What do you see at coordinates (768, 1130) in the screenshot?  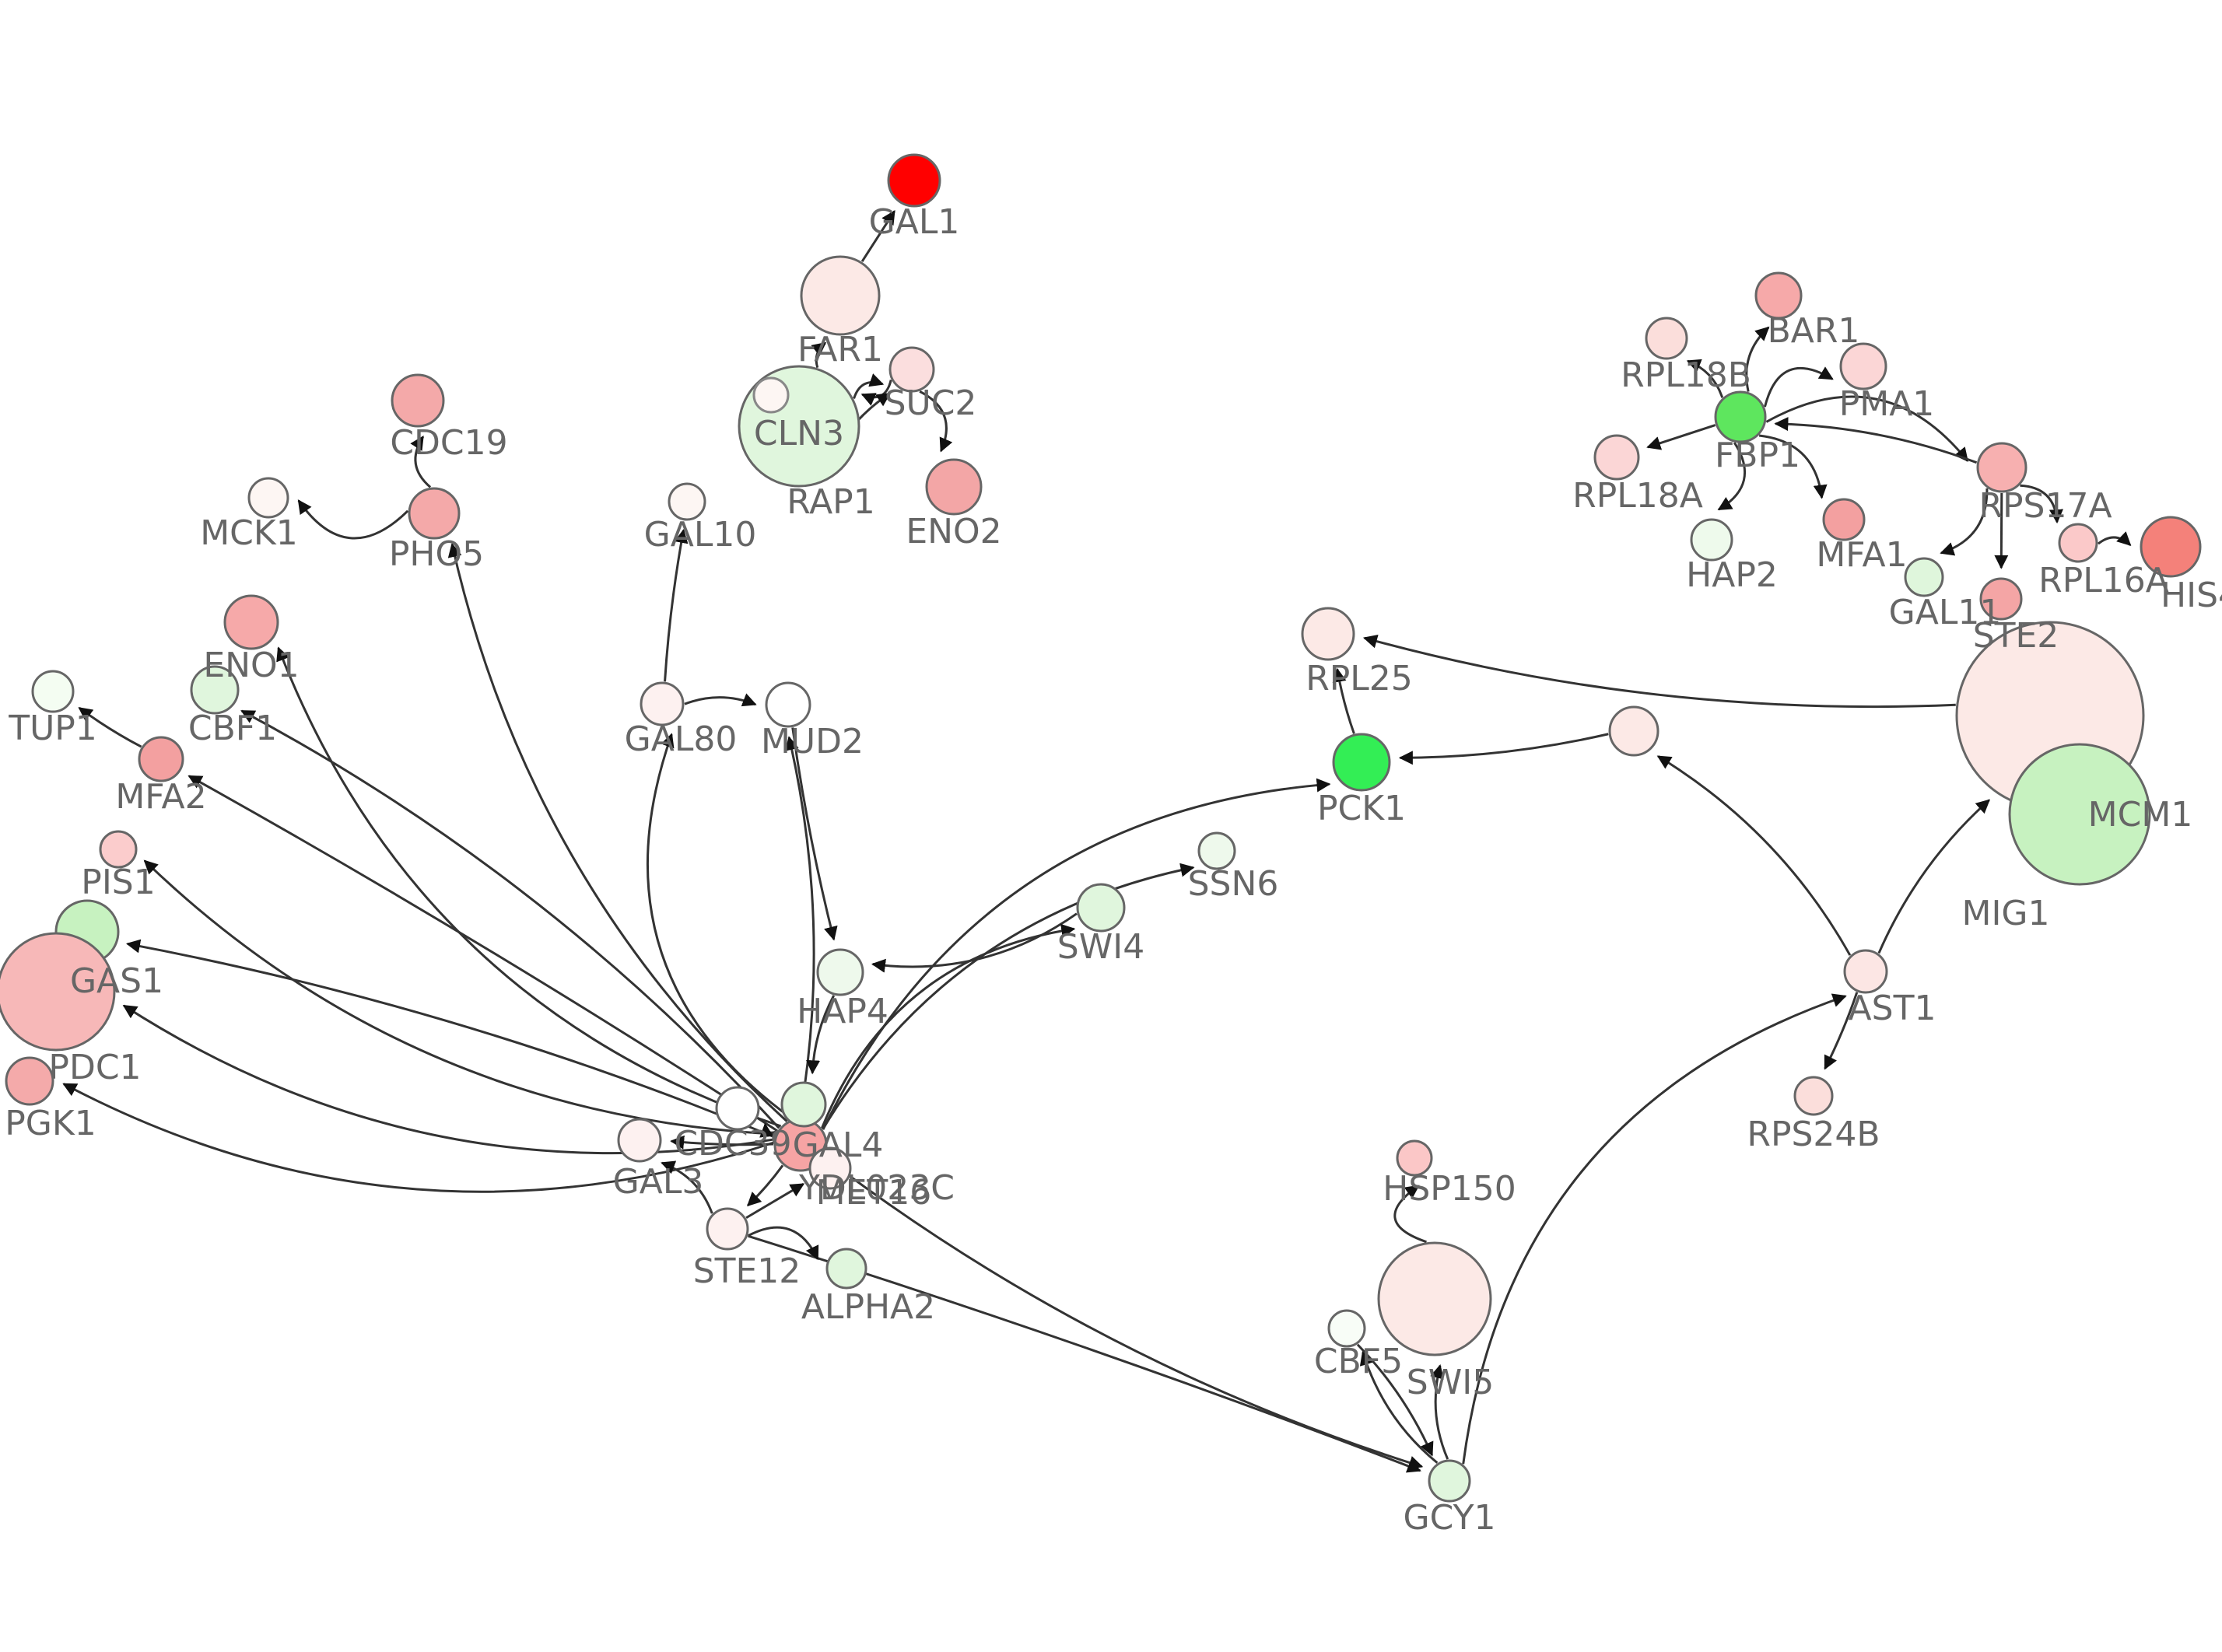 I see `edge-gal4-to-cdc39` at bounding box center [768, 1130].